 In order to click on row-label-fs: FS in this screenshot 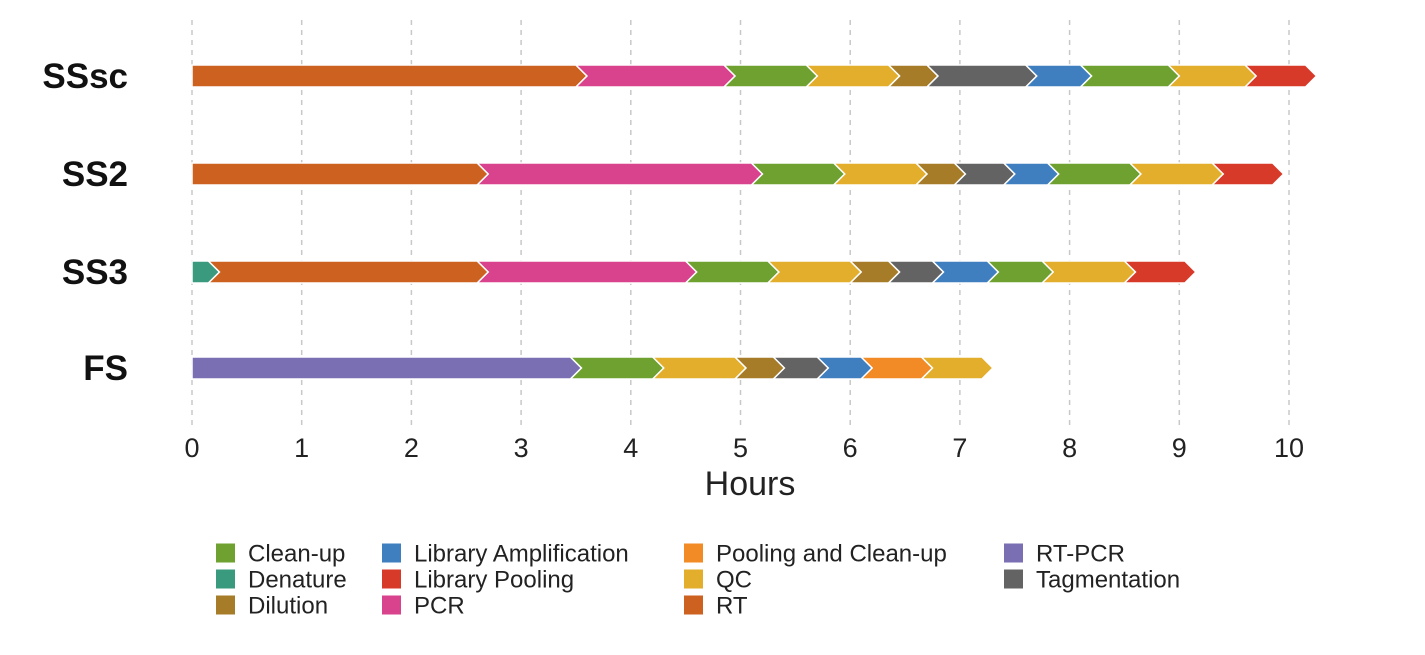, I will do `click(105, 368)`.